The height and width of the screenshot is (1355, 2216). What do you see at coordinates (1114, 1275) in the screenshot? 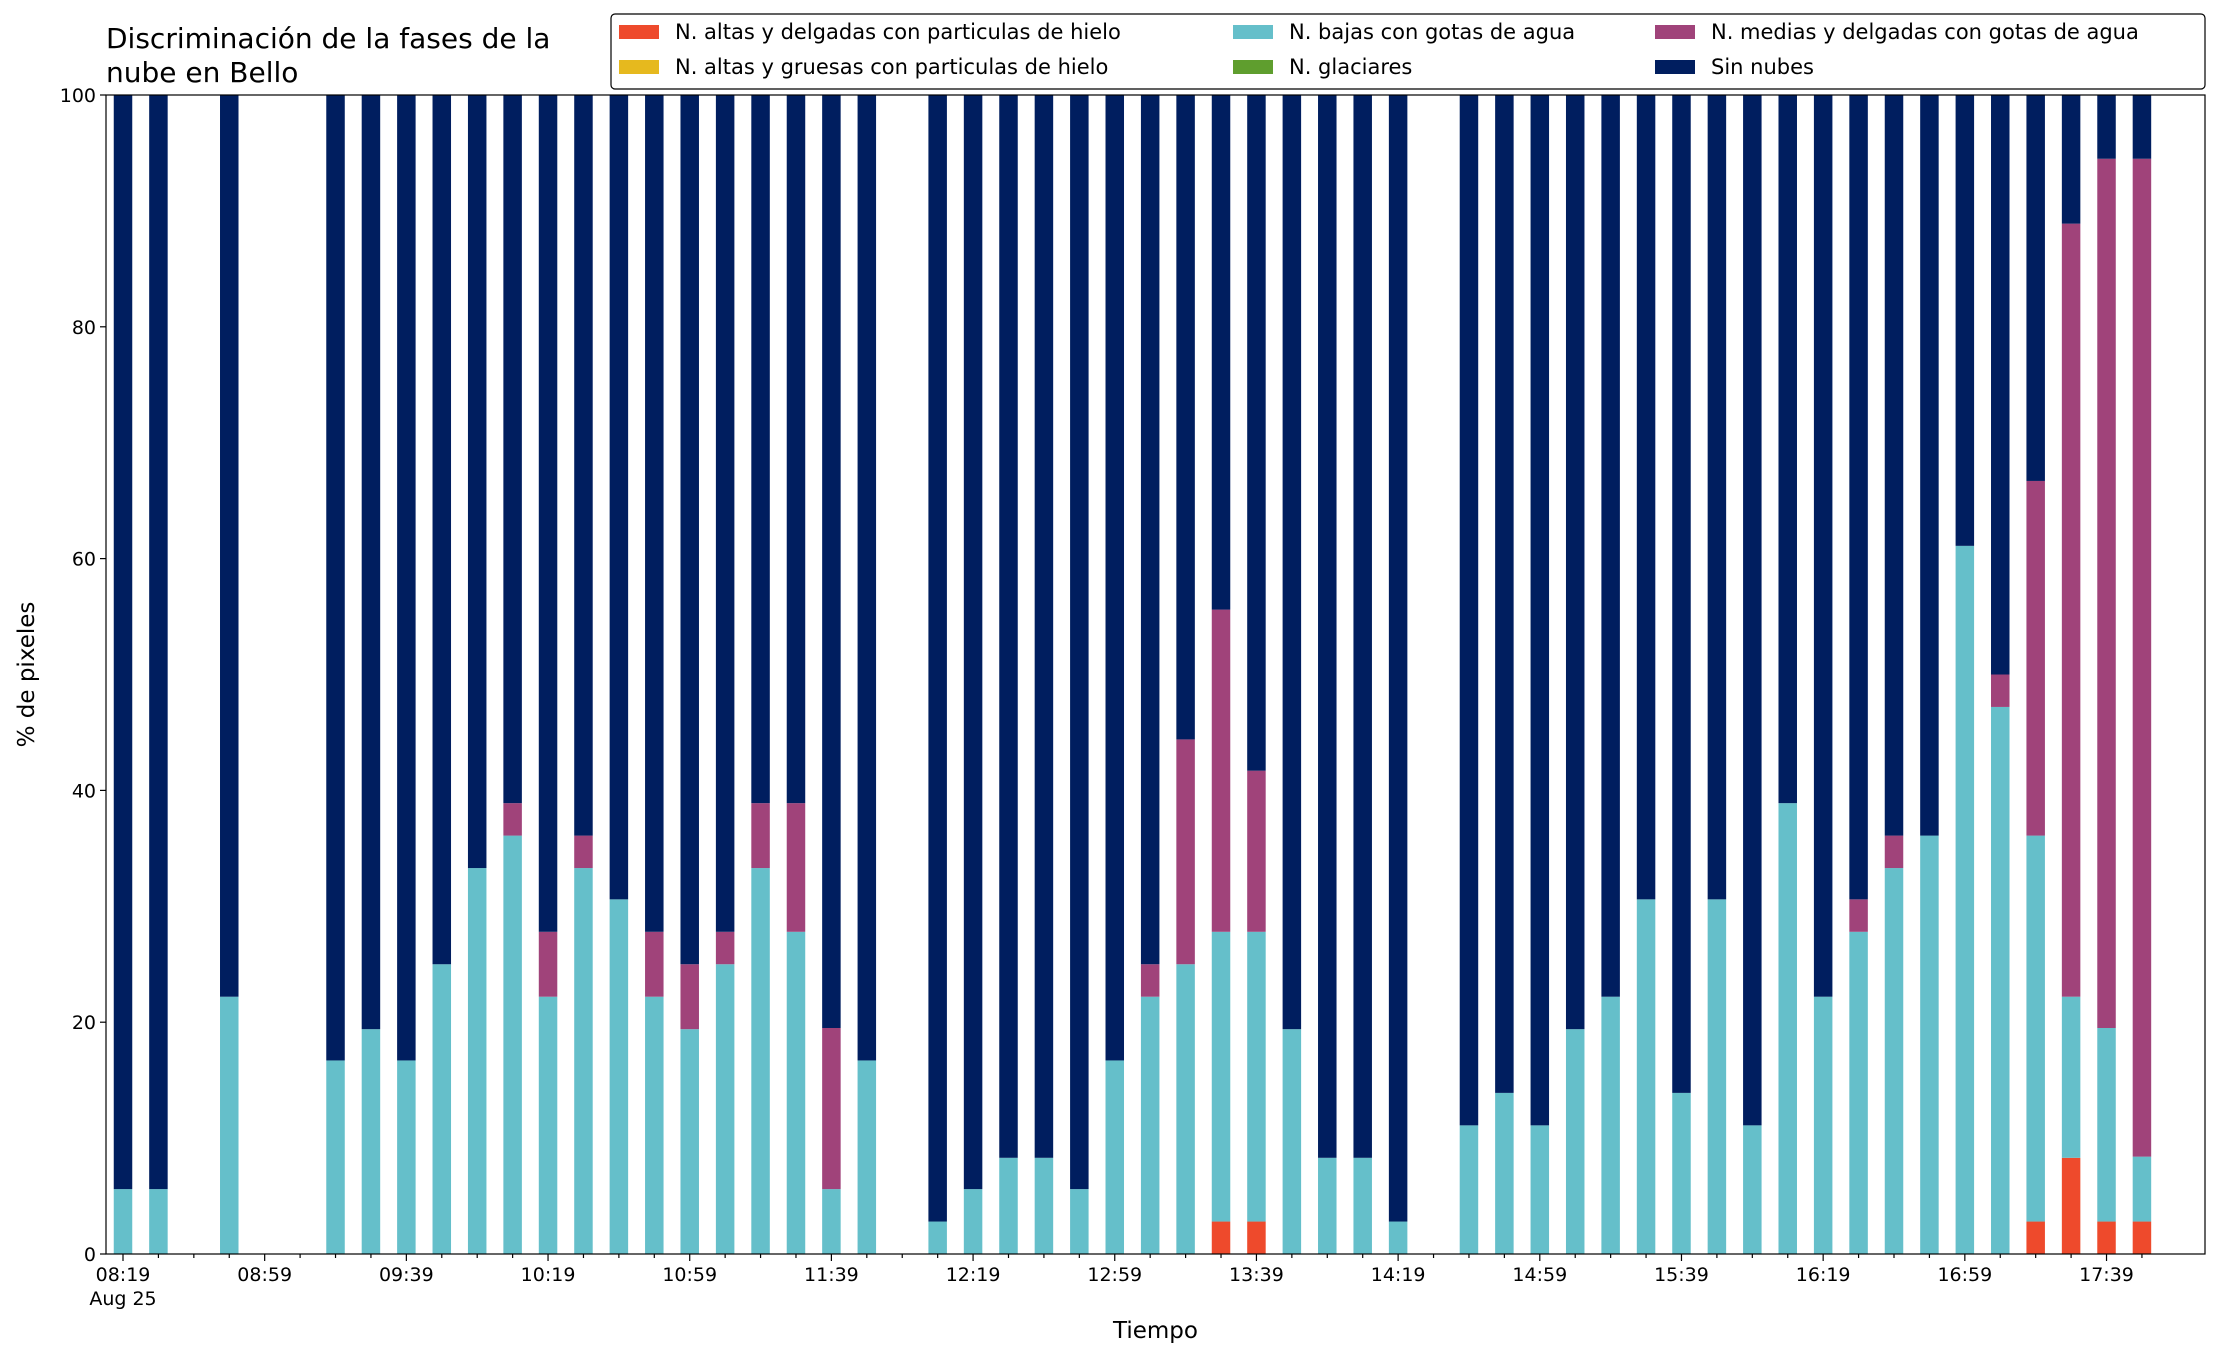
I see `x-tick-label: 12:59` at bounding box center [1114, 1275].